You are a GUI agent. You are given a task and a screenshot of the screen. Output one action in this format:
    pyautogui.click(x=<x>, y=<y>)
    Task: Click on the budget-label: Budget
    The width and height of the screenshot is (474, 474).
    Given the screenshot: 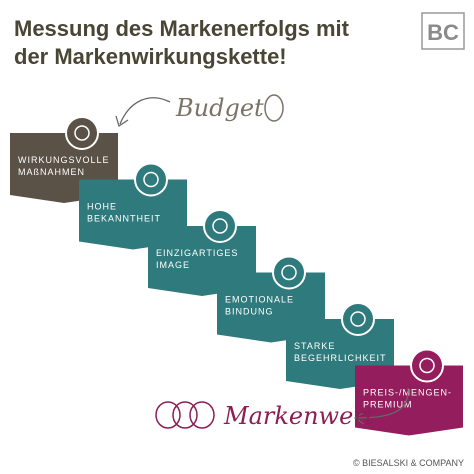 What is the action you would take?
    pyautogui.click(x=219, y=108)
    